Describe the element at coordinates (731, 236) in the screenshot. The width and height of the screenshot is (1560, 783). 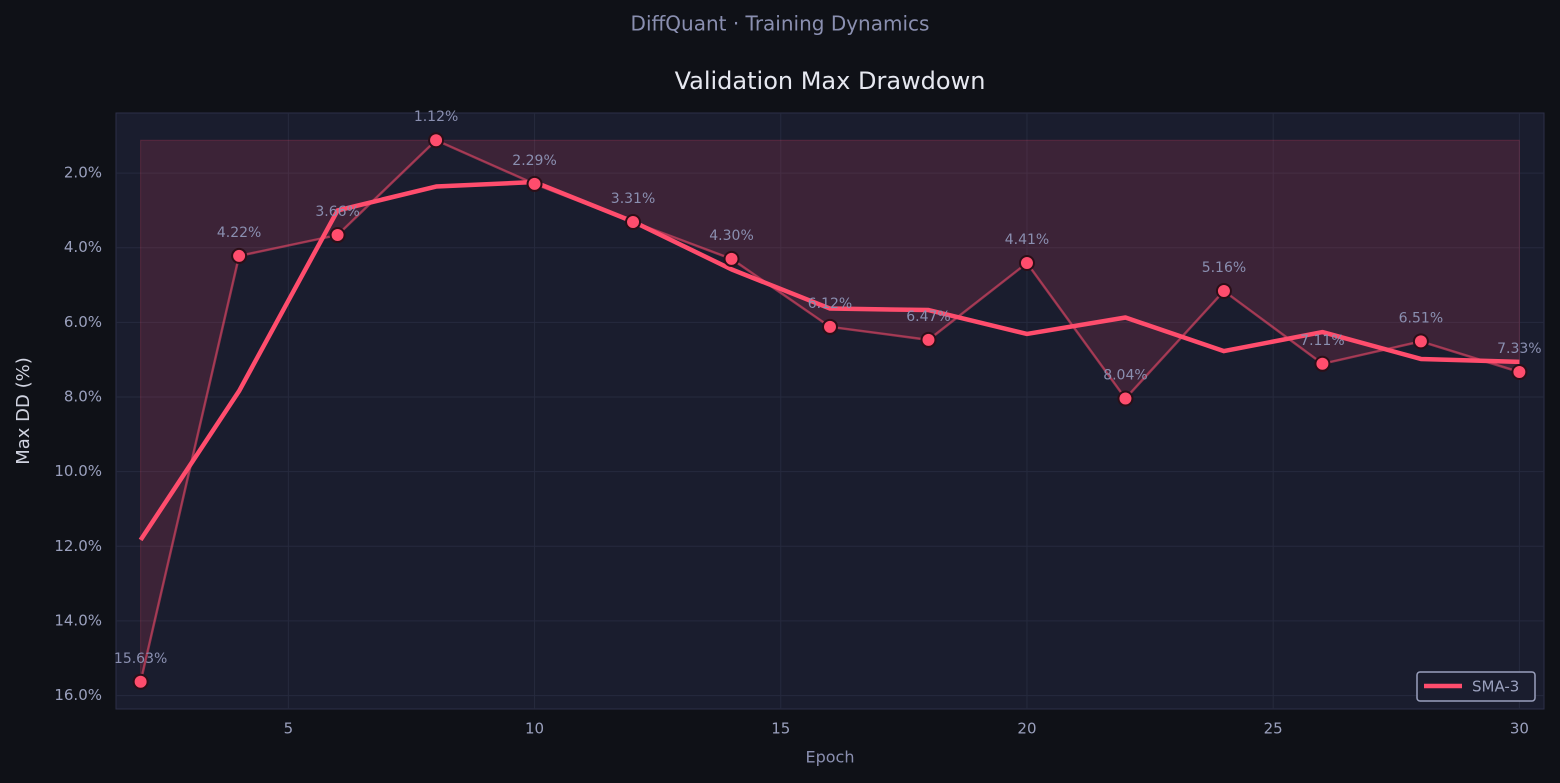
I see `data-label: 4.30%` at that location.